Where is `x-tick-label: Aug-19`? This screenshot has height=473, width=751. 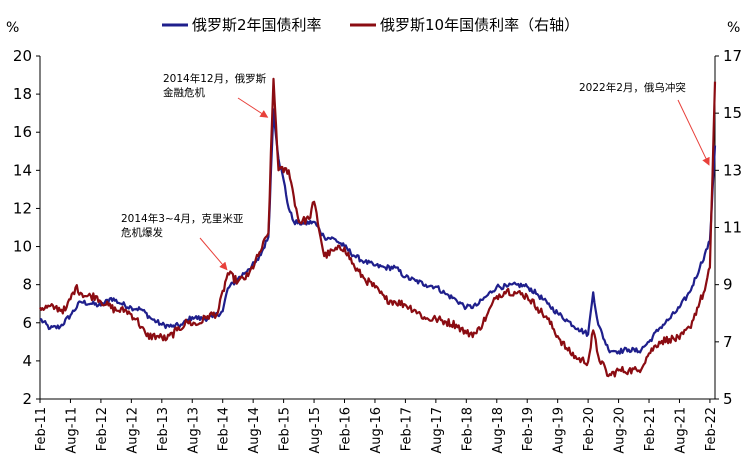 x-tick-label: Aug-19 is located at coordinates (559, 430).